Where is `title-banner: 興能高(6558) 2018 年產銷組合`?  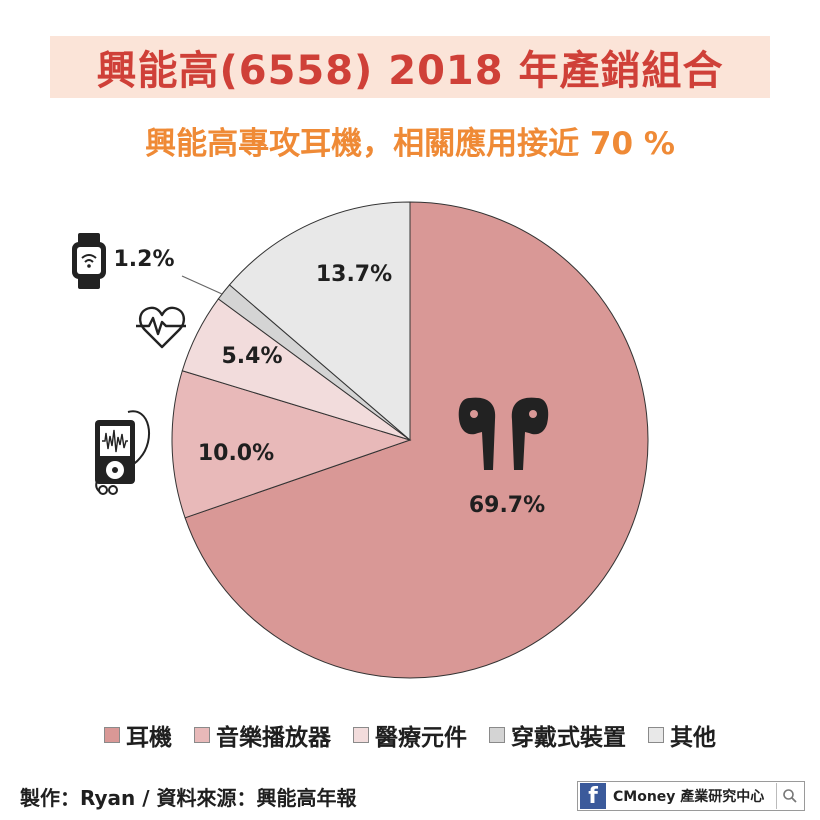
title-banner: 興能高(6558) 2018 年產銷組合 is located at coordinates (410, 67).